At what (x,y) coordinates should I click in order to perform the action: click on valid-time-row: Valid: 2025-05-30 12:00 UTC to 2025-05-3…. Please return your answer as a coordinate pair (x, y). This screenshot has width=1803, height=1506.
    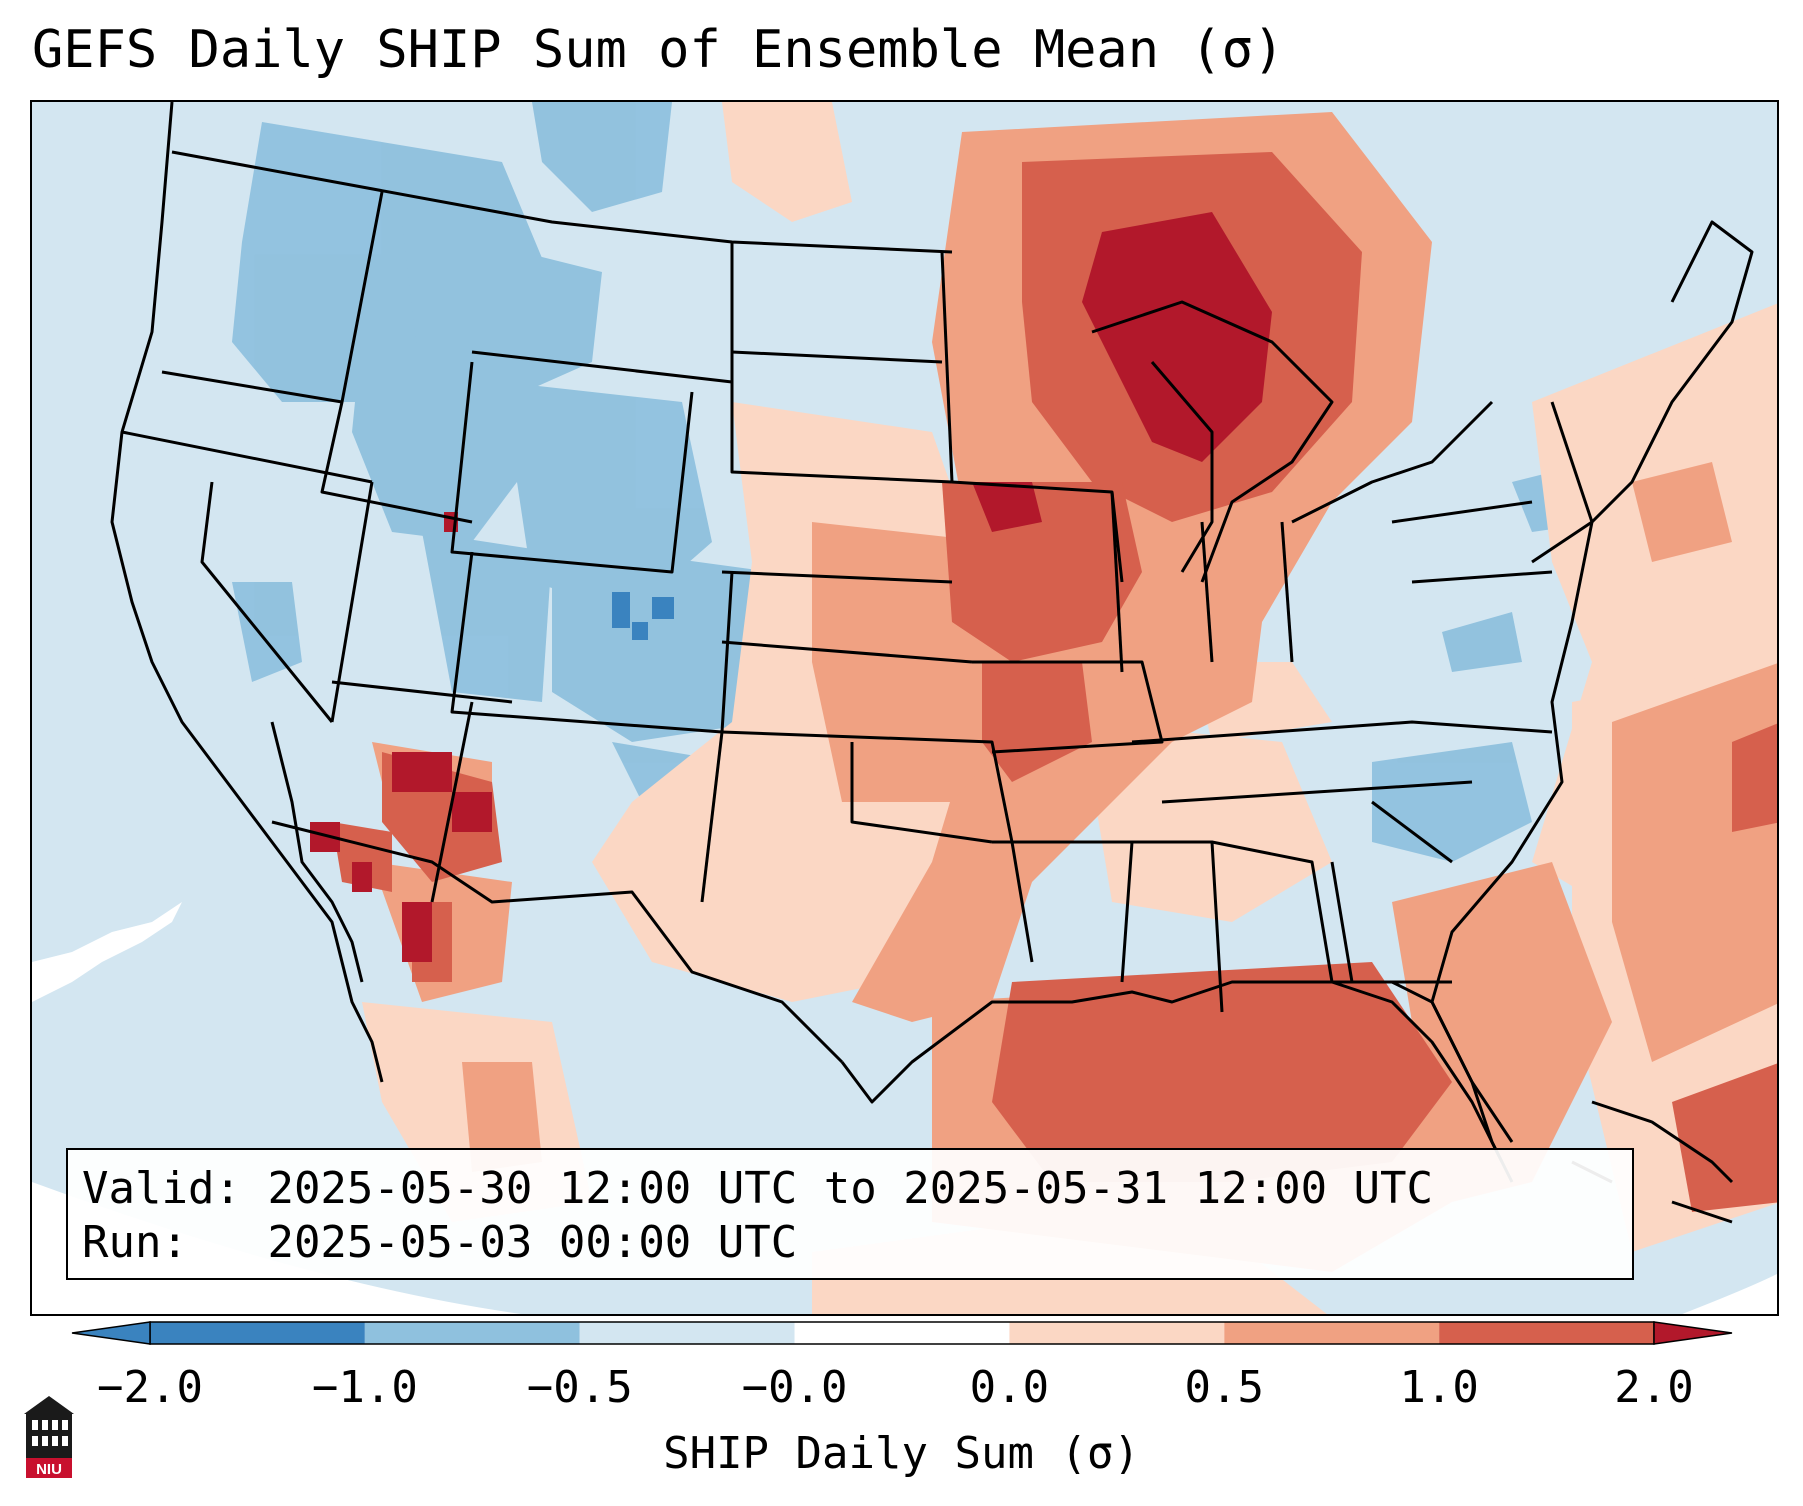
    Looking at the image, I should click on (850, 1189).